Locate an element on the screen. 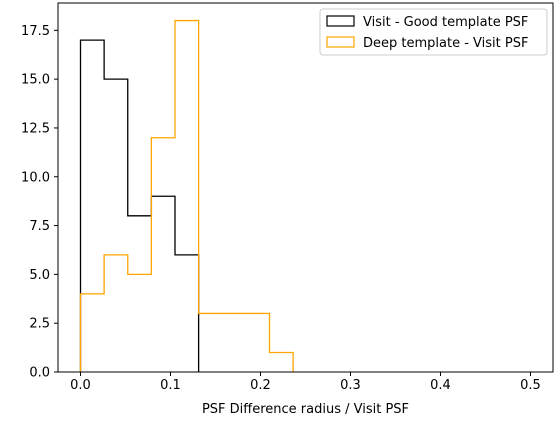 This screenshot has width=560, height=424. y-tick-label: 12.5 is located at coordinates (35, 128).